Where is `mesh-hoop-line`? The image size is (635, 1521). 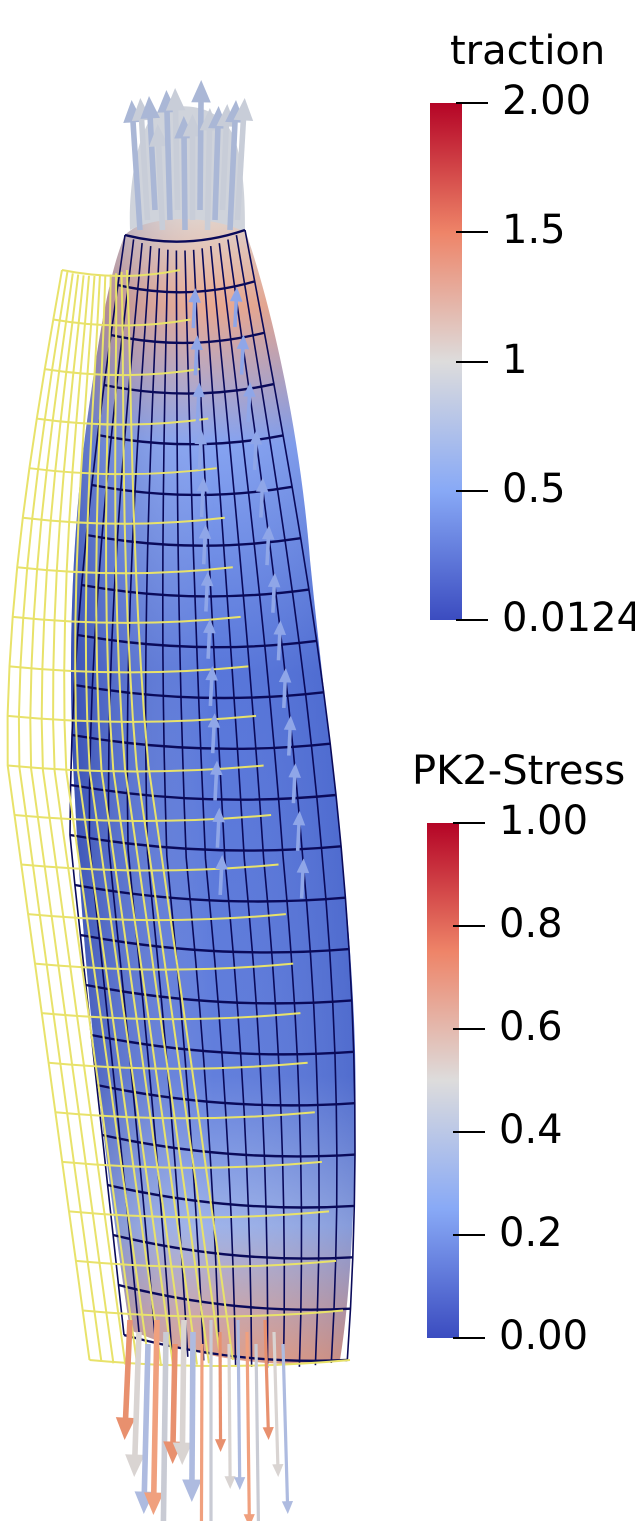 mesh-hoop-line is located at coordinates (210, 893).